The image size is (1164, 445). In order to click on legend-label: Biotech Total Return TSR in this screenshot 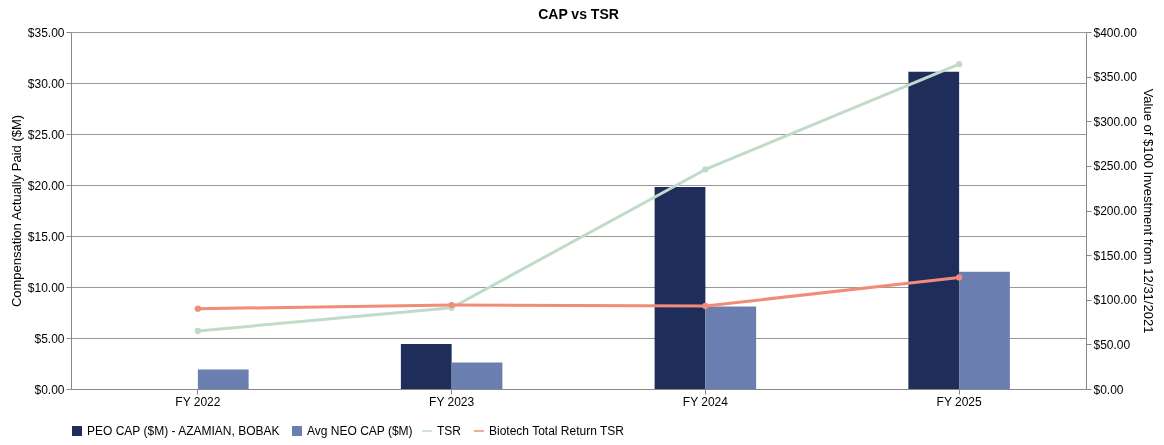, I will do `click(557, 431)`.